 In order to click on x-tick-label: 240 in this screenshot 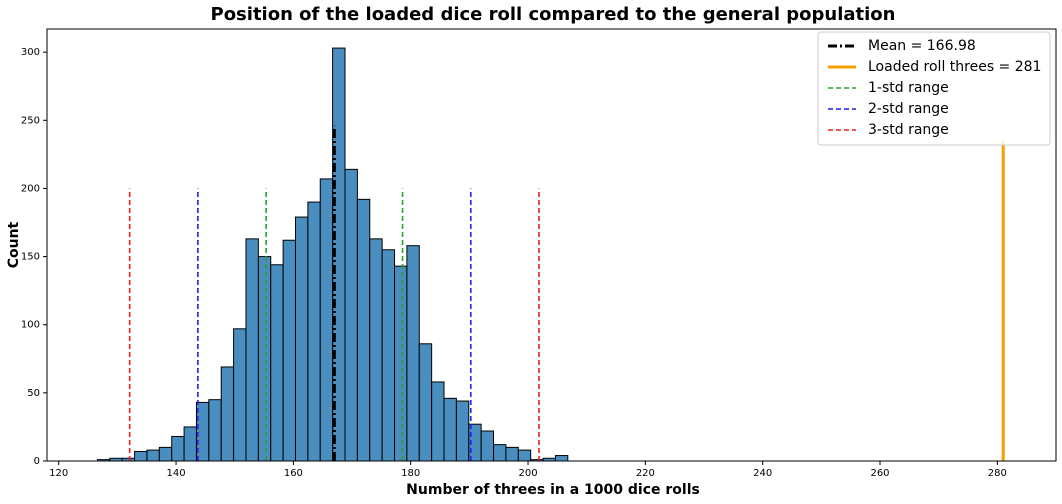, I will do `click(762, 473)`.